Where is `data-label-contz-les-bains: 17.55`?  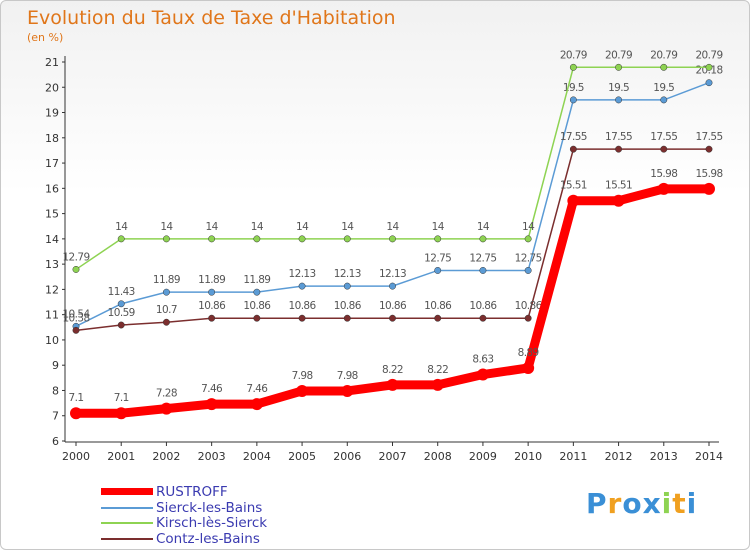 data-label-contz-les-bains: 17.55 is located at coordinates (708, 137).